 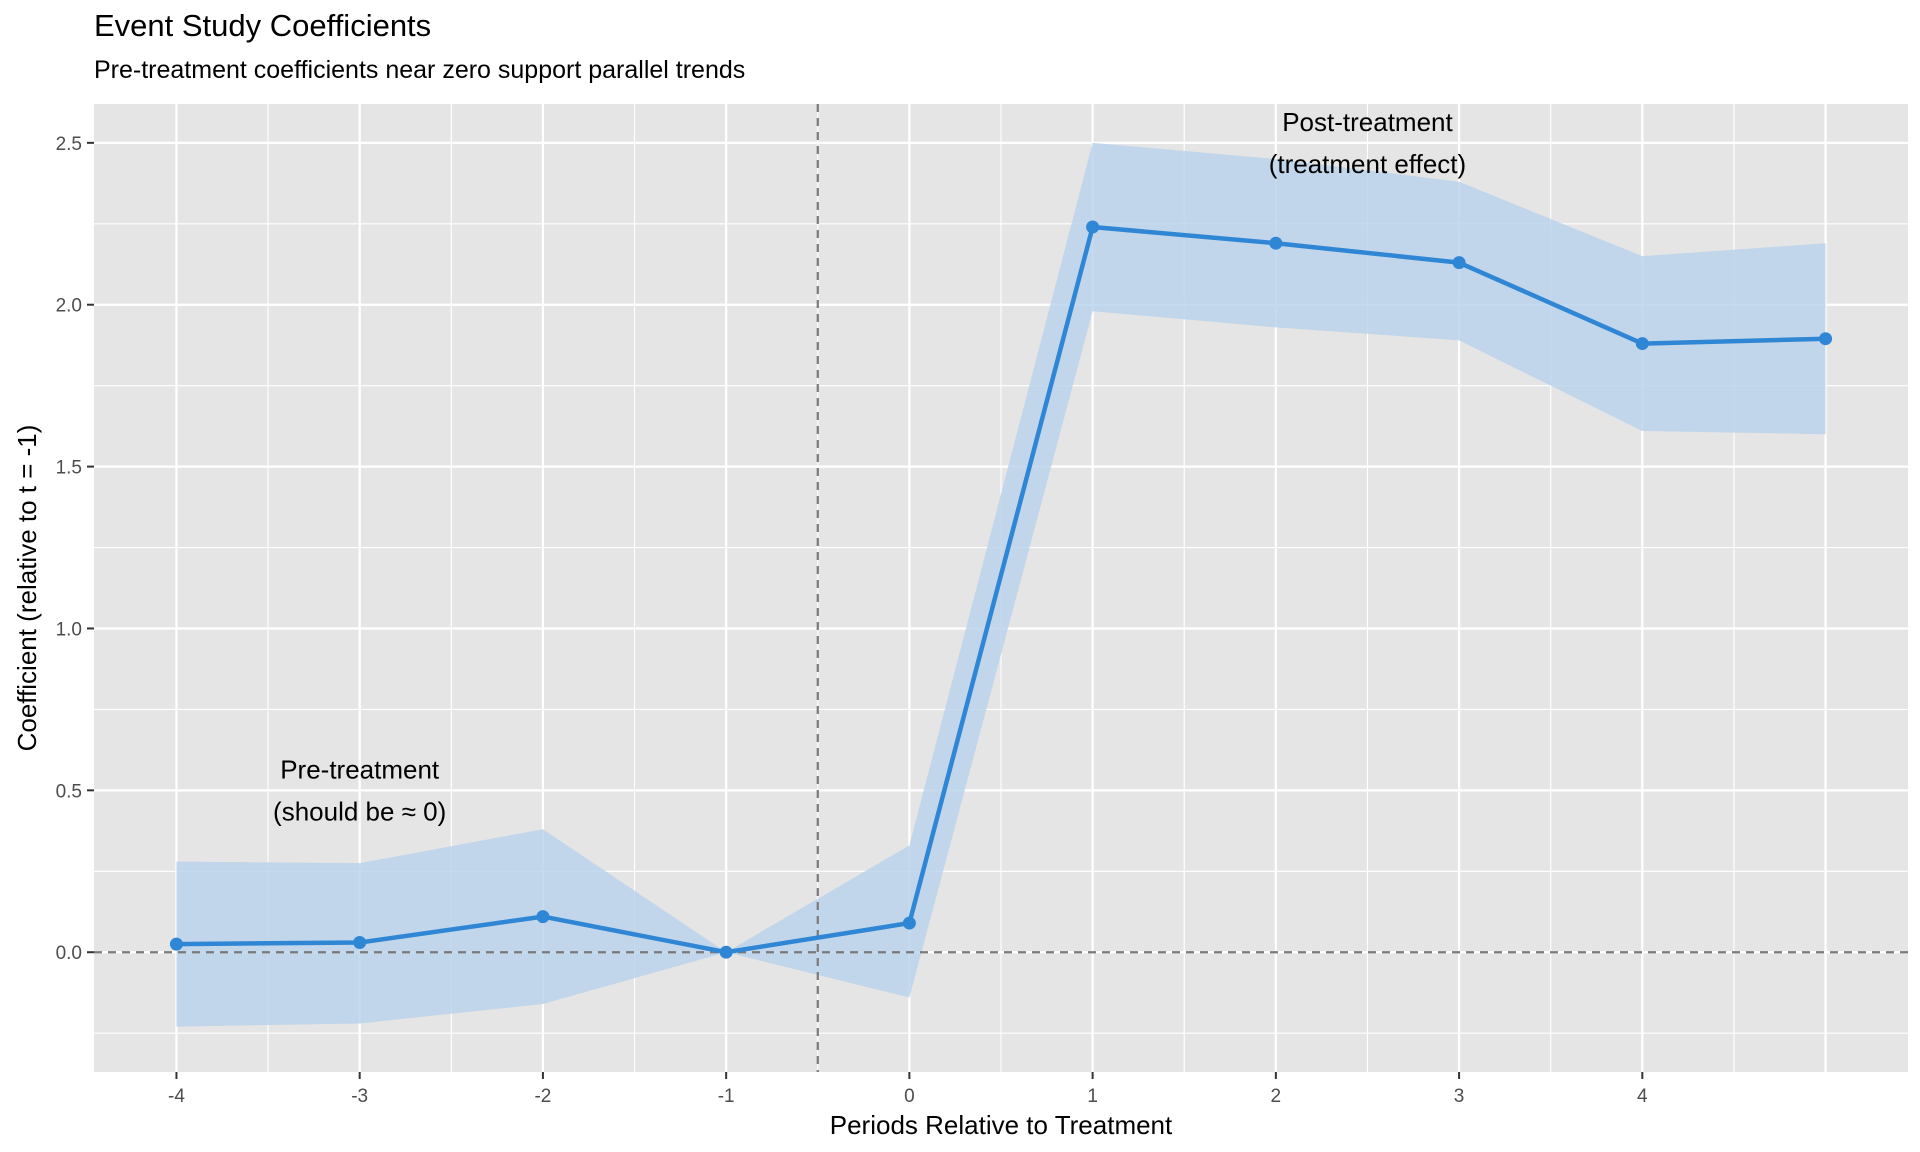 What do you see at coordinates (1092, 1096) in the screenshot?
I see `x-tick-label: 1` at bounding box center [1092, 1096].